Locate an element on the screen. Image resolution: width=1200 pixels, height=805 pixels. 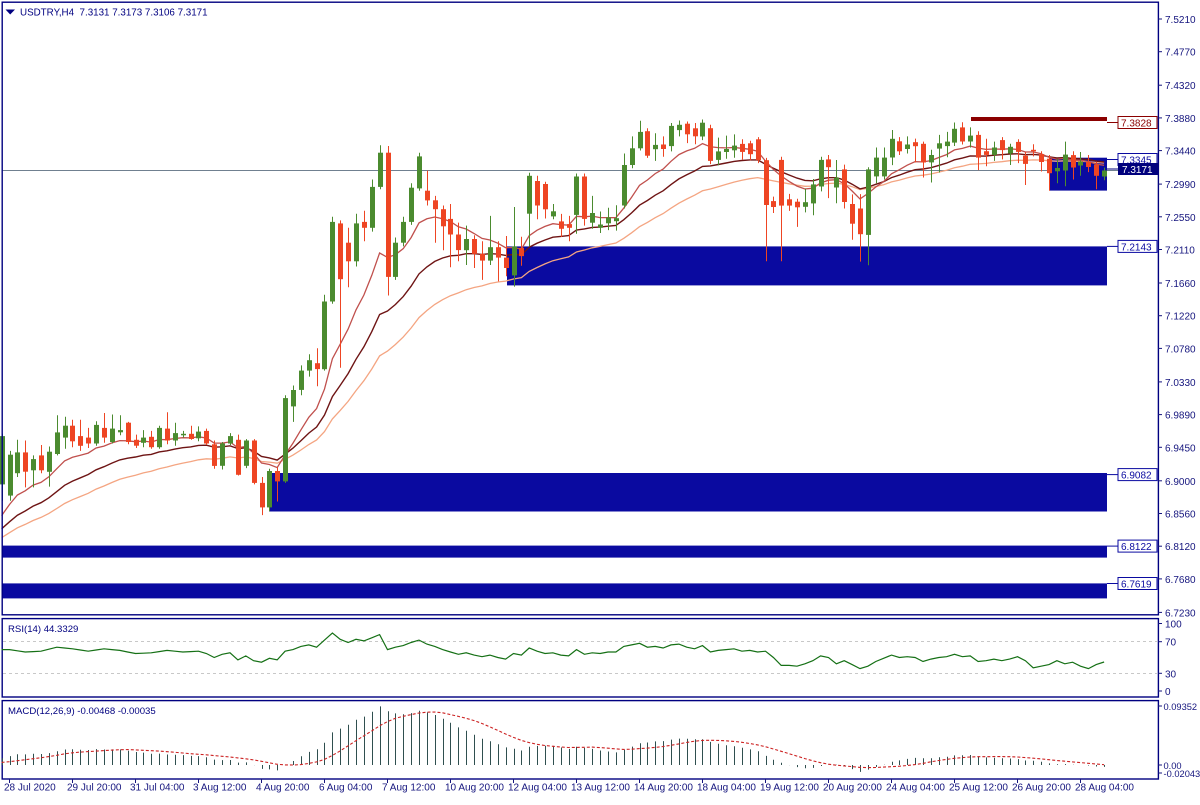
svg-text: 7.3440 is located at coordinates (1180, 152).